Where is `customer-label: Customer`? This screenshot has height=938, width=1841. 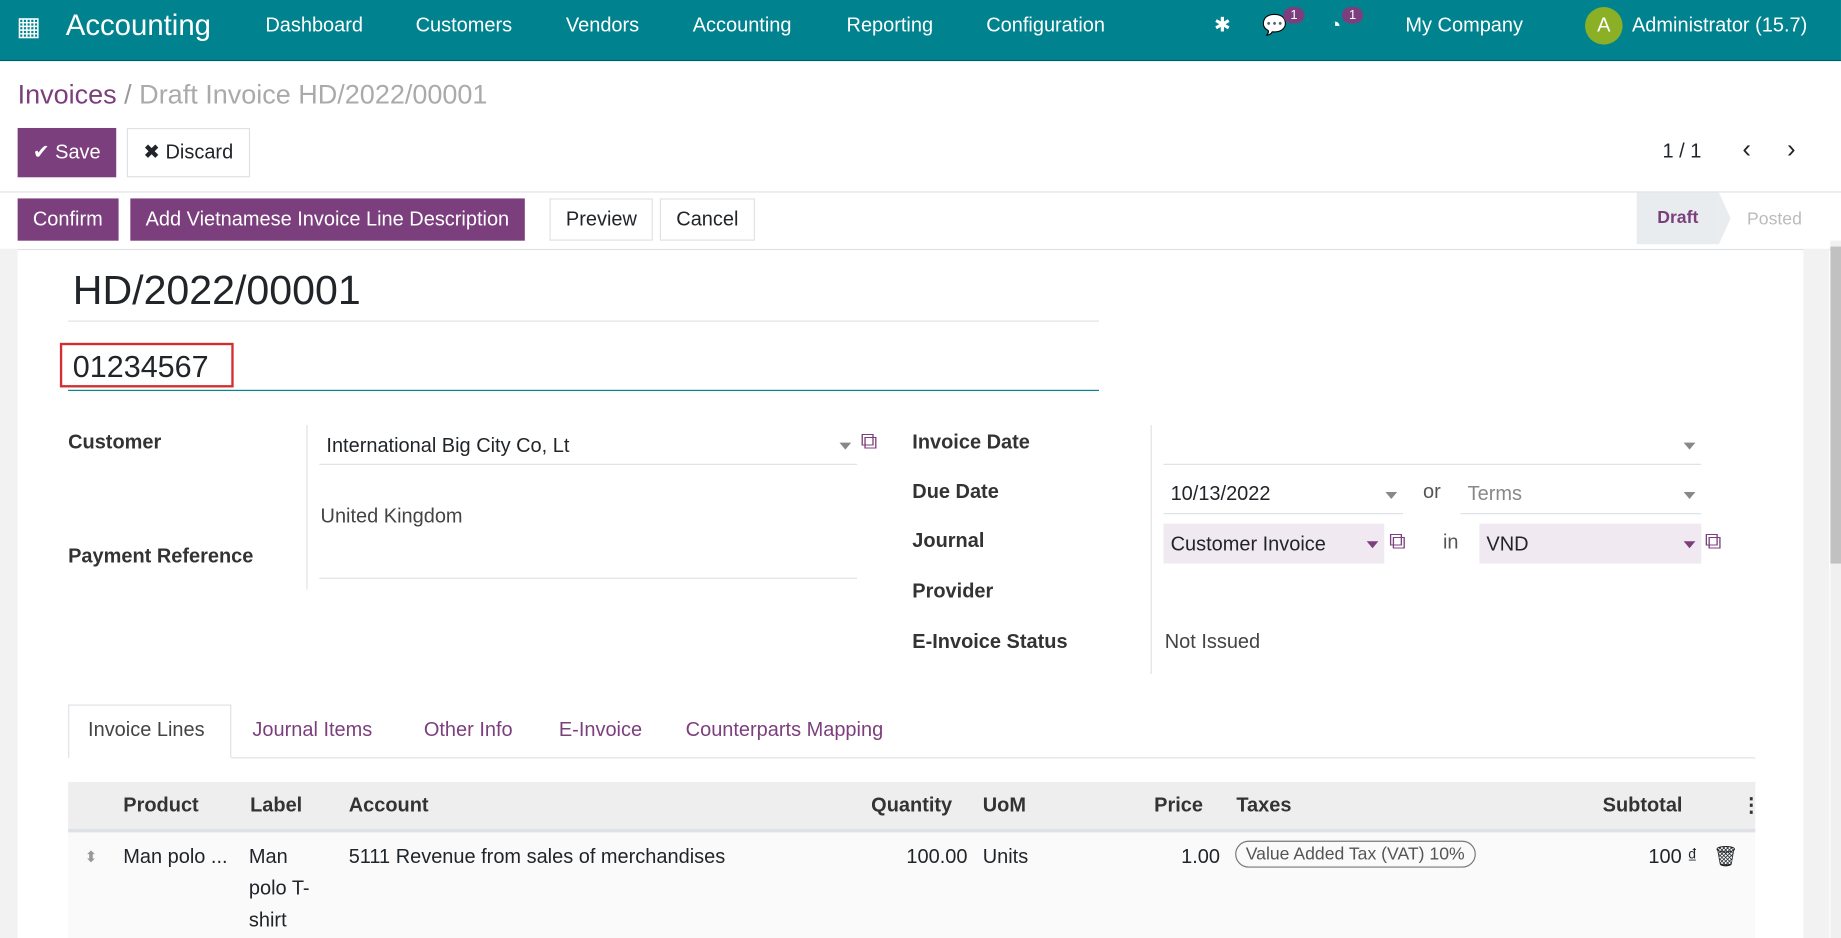 customer-label: Customer is located at coordinates (115, 442).